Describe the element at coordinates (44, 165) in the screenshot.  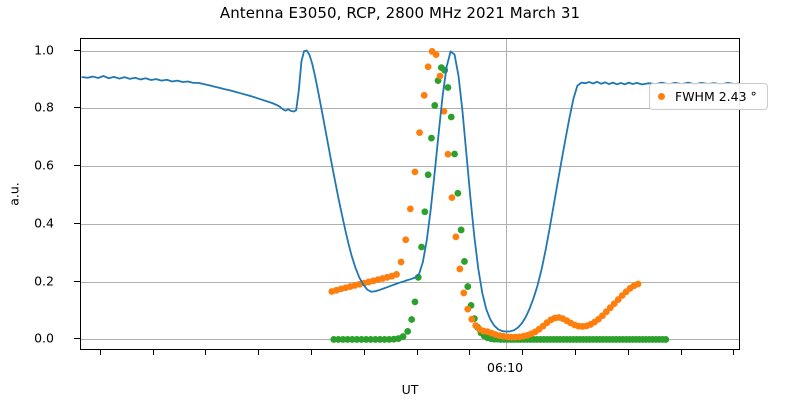
I see `y-axis-tick-label: 0.6` at that location.